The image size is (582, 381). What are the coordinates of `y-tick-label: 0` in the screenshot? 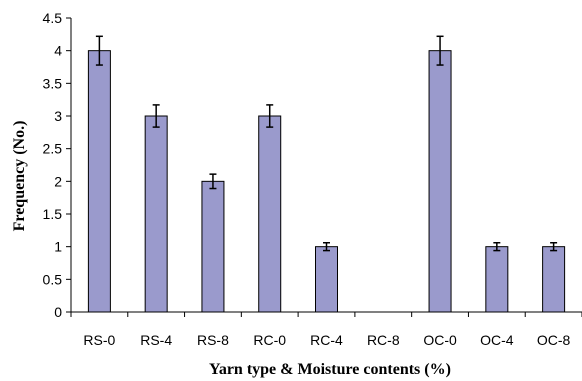 It's located at (58, 312).